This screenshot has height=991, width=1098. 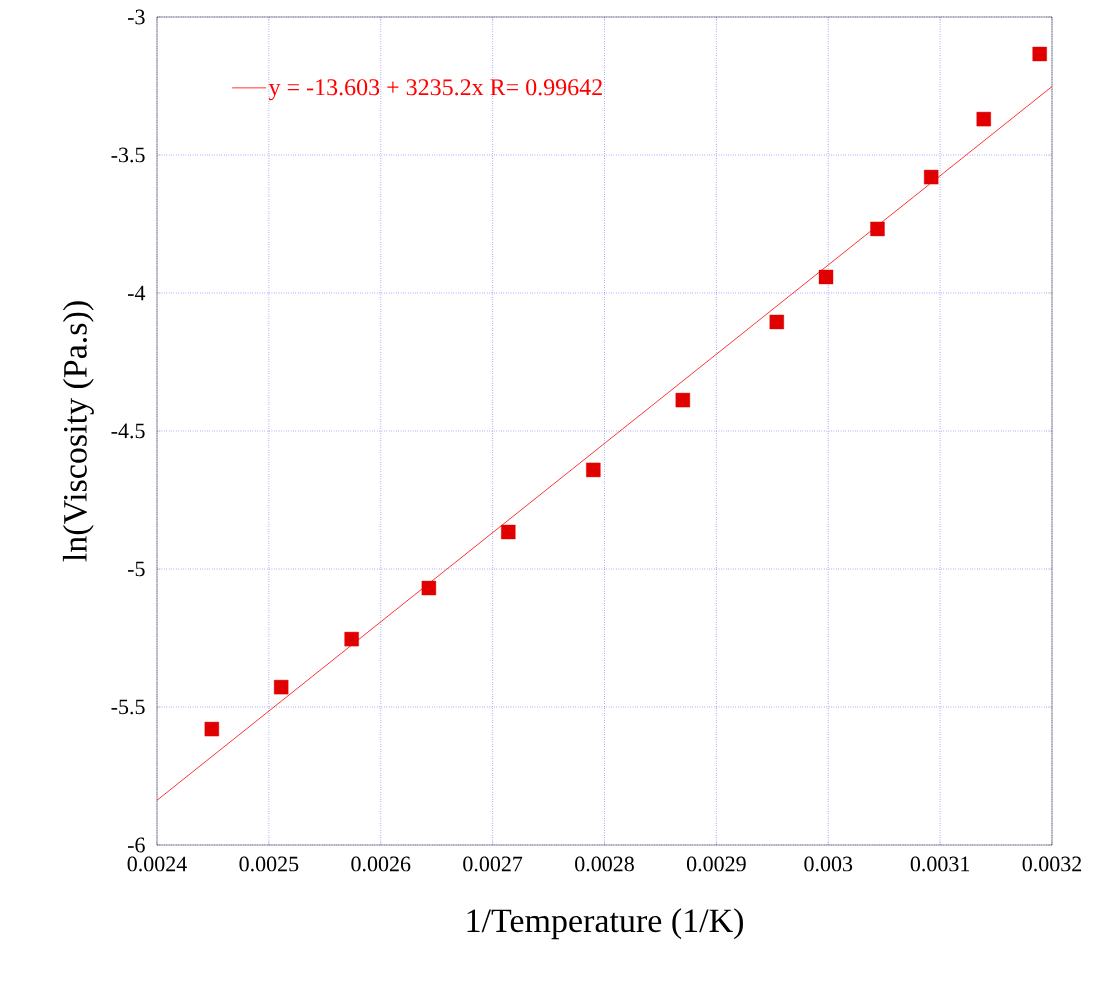 I want to click on x-axis-title: 1/Temperature (1/K), so click(x=605, y=924).